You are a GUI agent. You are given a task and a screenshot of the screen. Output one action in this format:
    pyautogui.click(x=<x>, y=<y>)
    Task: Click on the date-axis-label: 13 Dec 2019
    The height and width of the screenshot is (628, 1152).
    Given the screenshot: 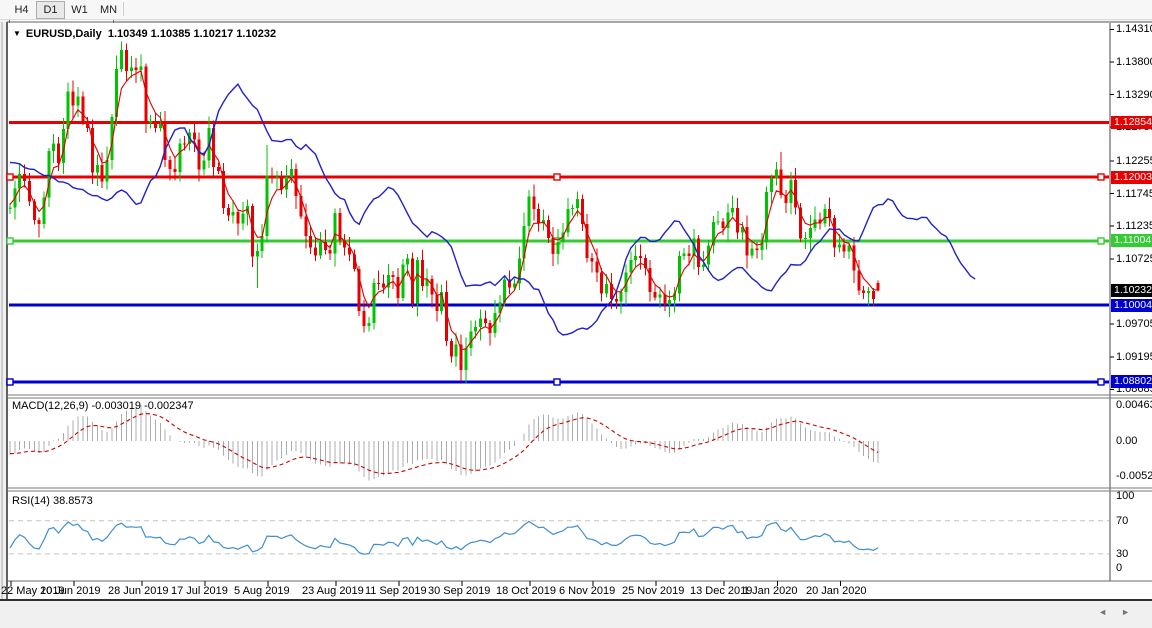 What is the action you would take?
    pyautogui.click(x=721, y=591)
    